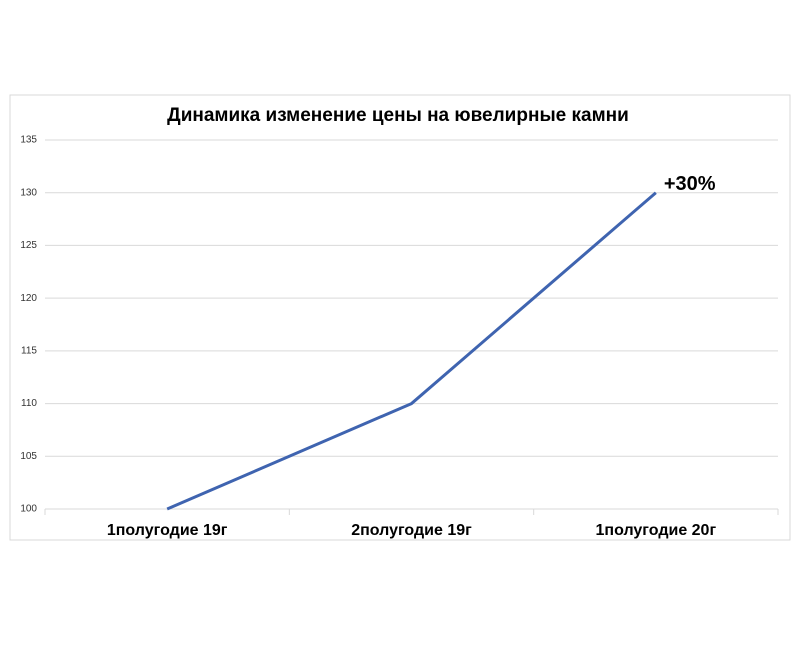 Image resolution: width=800 pixels, height=669 pixels. What do you see at coordinates (28, 245) in the screenshot?
I see `y-tick-label: 125` at bounding box center [28, 245].